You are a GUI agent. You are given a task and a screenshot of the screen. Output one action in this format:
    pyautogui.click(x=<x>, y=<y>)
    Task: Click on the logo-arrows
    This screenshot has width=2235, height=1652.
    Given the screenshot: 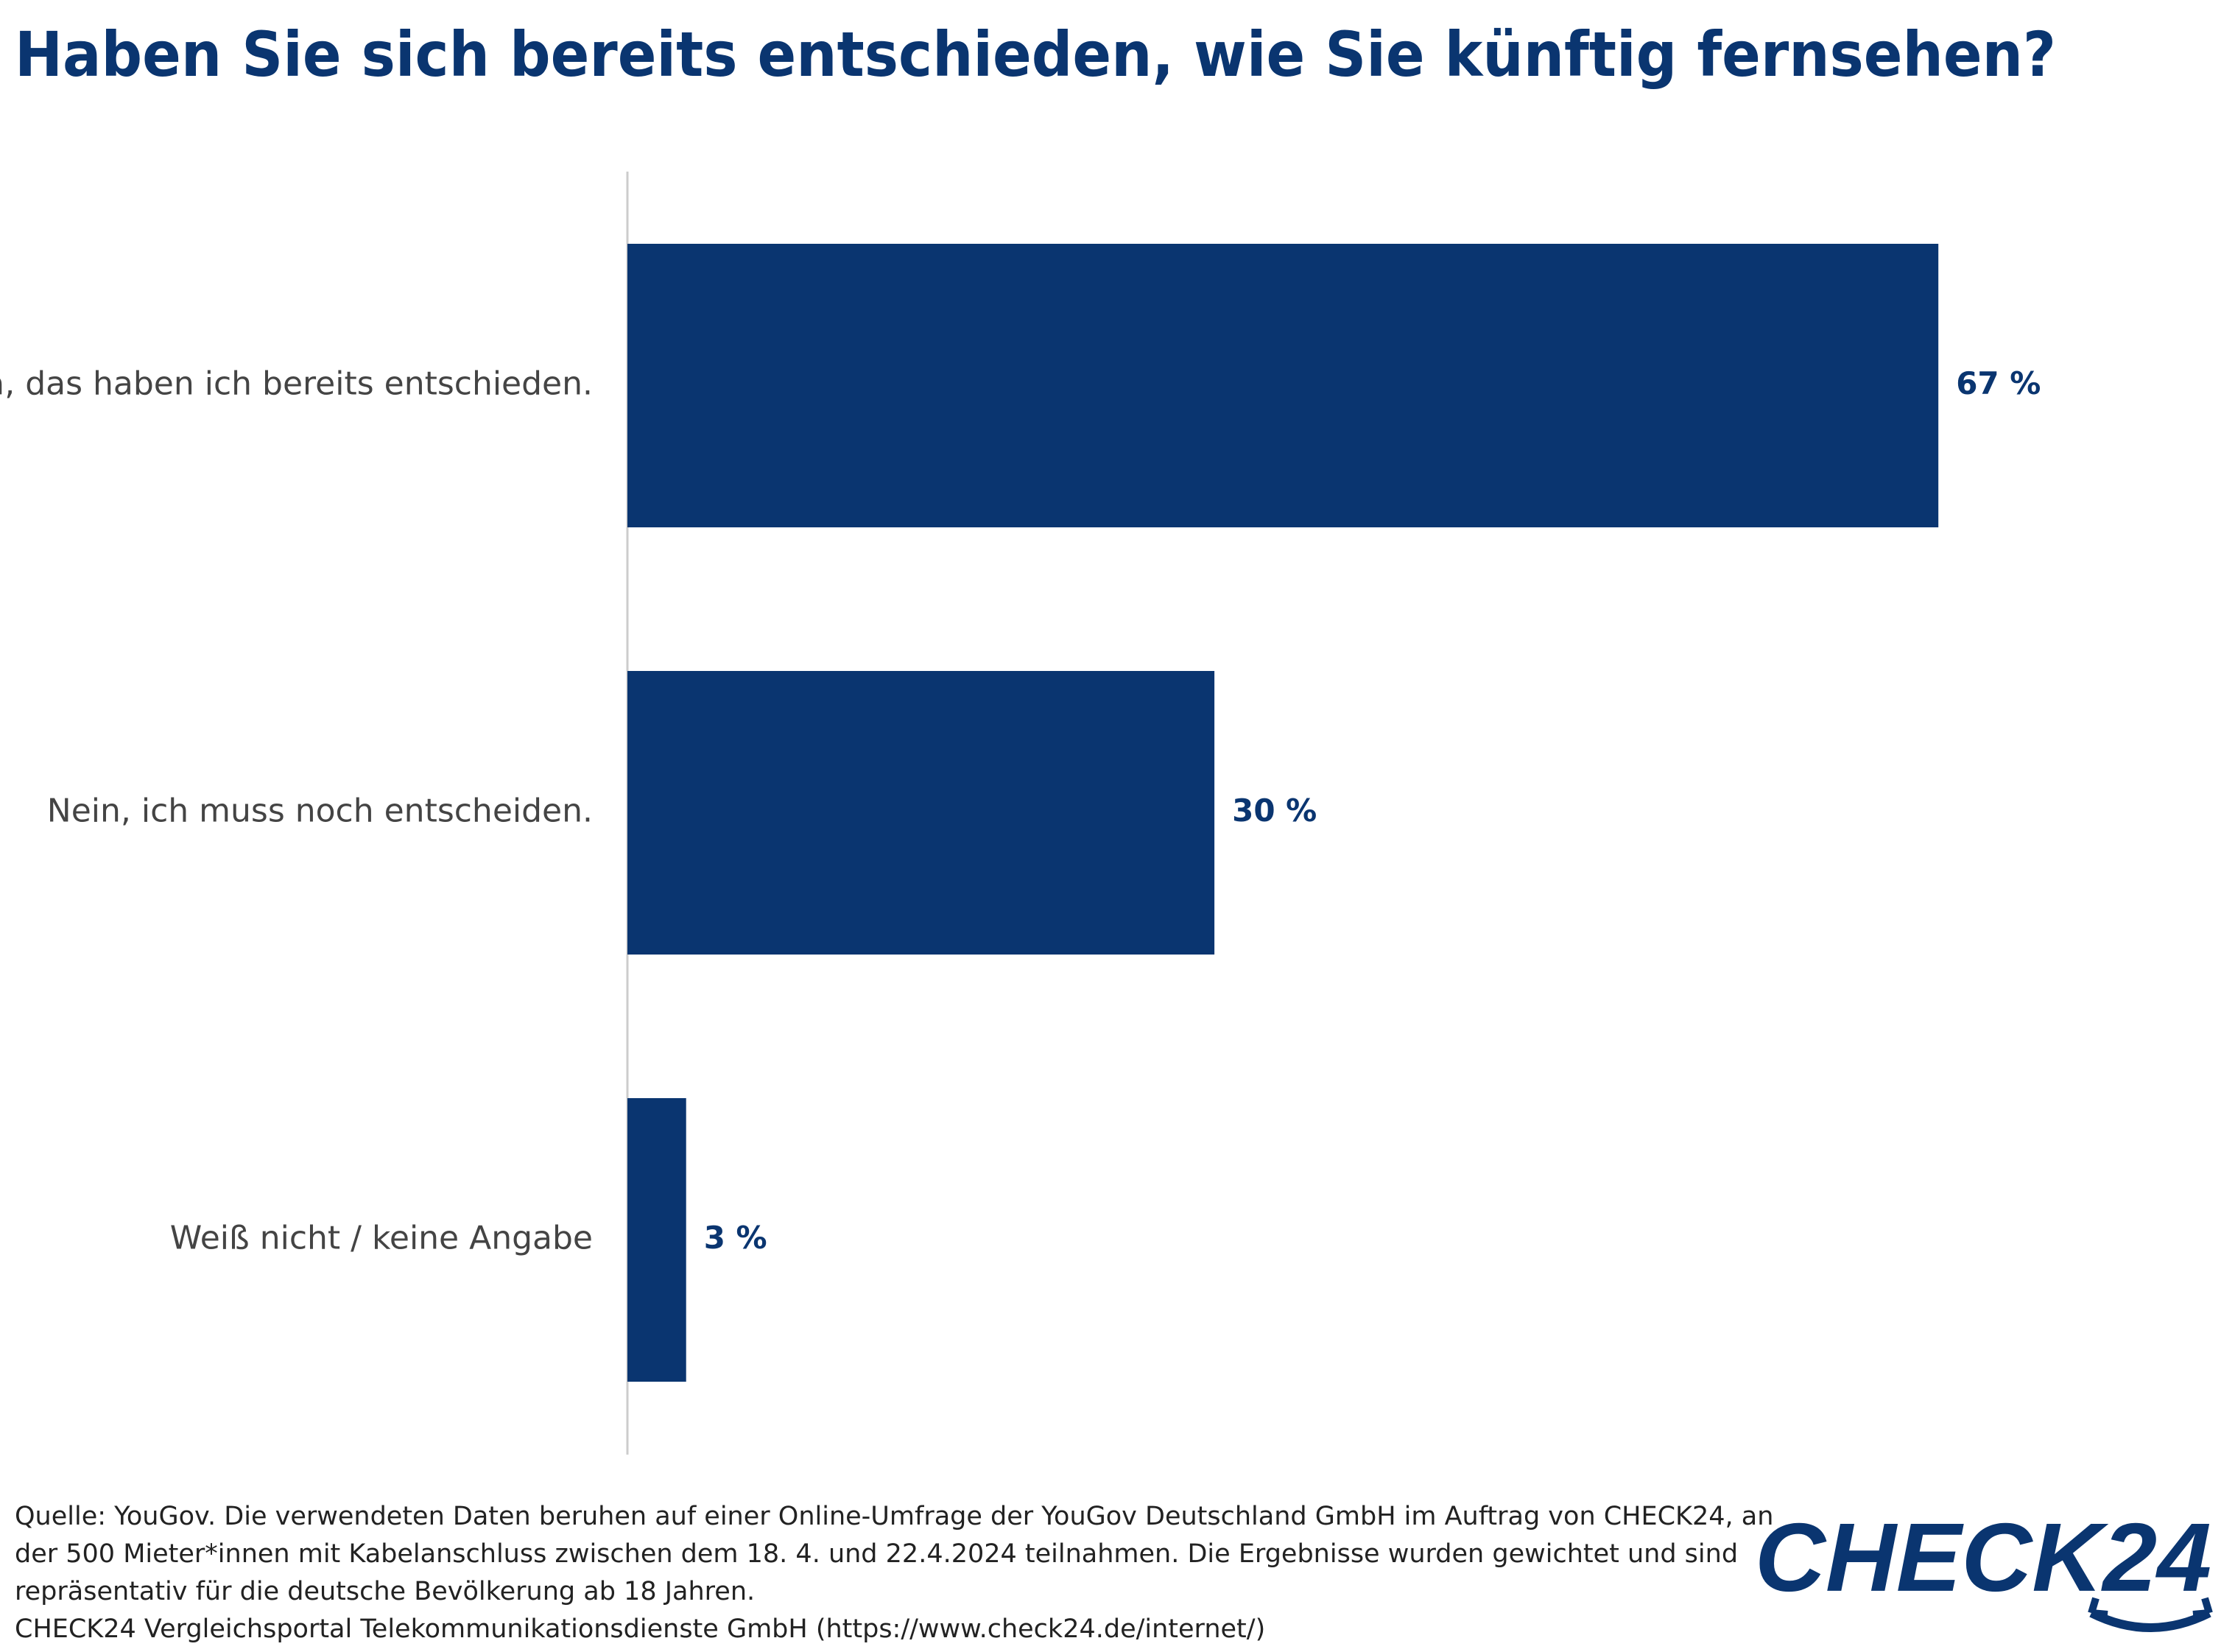 What is the action you would take?
    pyautogui.click(x=2150, y=1607)
    